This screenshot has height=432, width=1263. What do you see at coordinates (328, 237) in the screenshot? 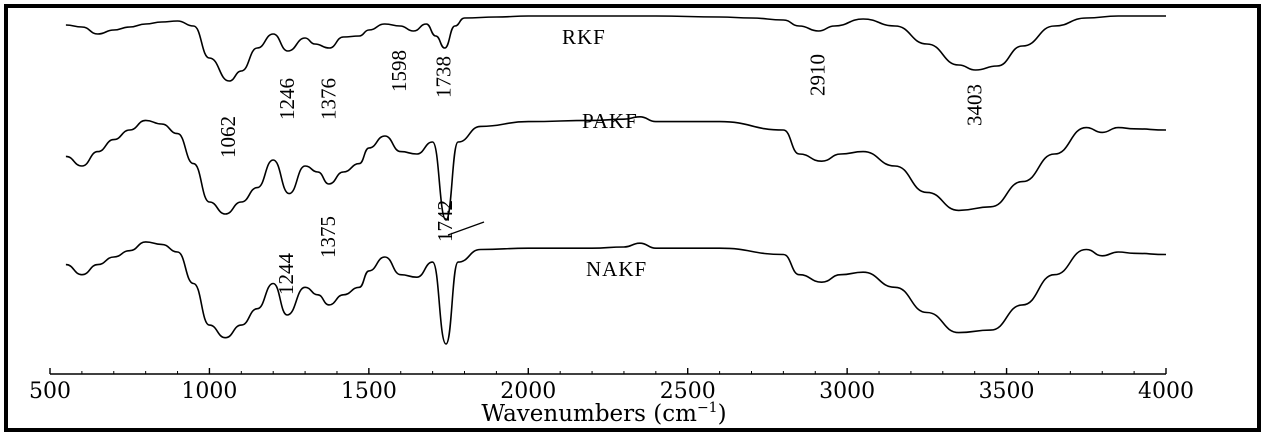
I see `peak-label-1375: 1375` at bounding box center [328, 237].